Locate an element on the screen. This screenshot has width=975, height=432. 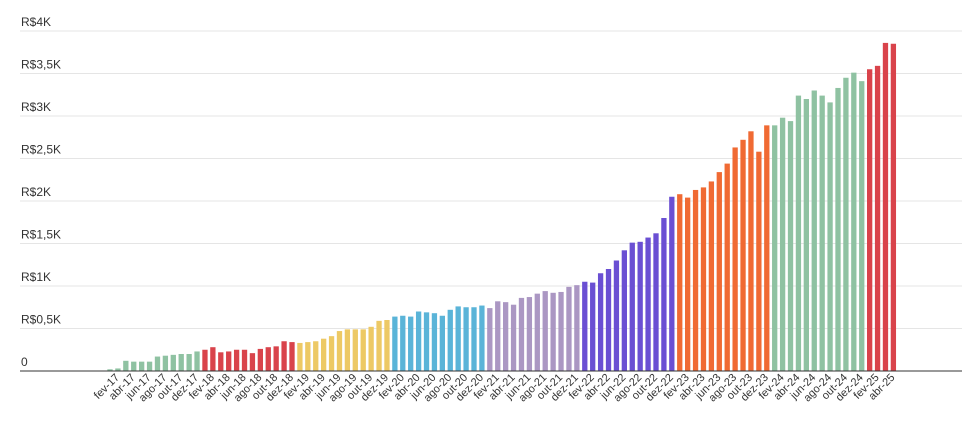
y-tick-label: R$2,5K is located at coordinates (41, 150).